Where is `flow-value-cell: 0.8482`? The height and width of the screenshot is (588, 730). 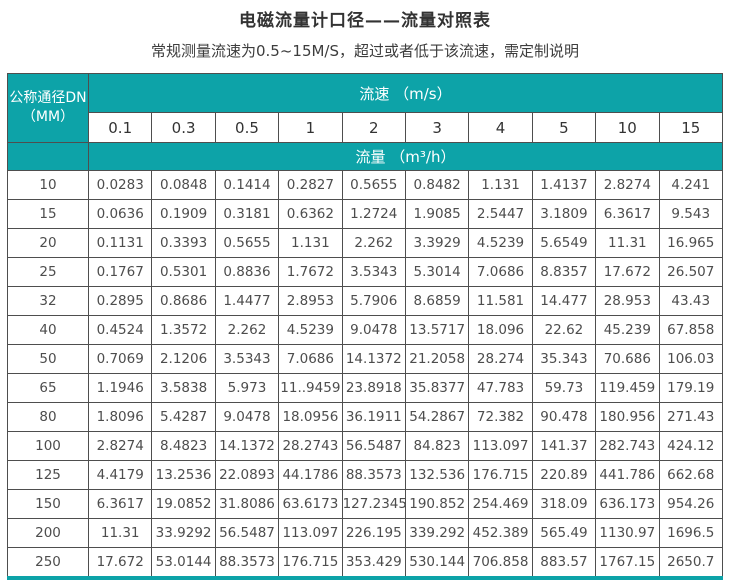 flow-value-cell: 0.8482 is located at coordinates (437, 185).